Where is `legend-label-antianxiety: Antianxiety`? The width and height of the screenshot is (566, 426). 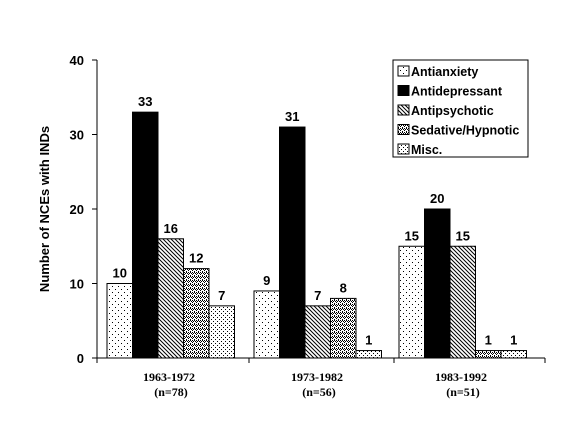 legend-label-antianxiety: Antianxiety is located at coordinates (444, 72).